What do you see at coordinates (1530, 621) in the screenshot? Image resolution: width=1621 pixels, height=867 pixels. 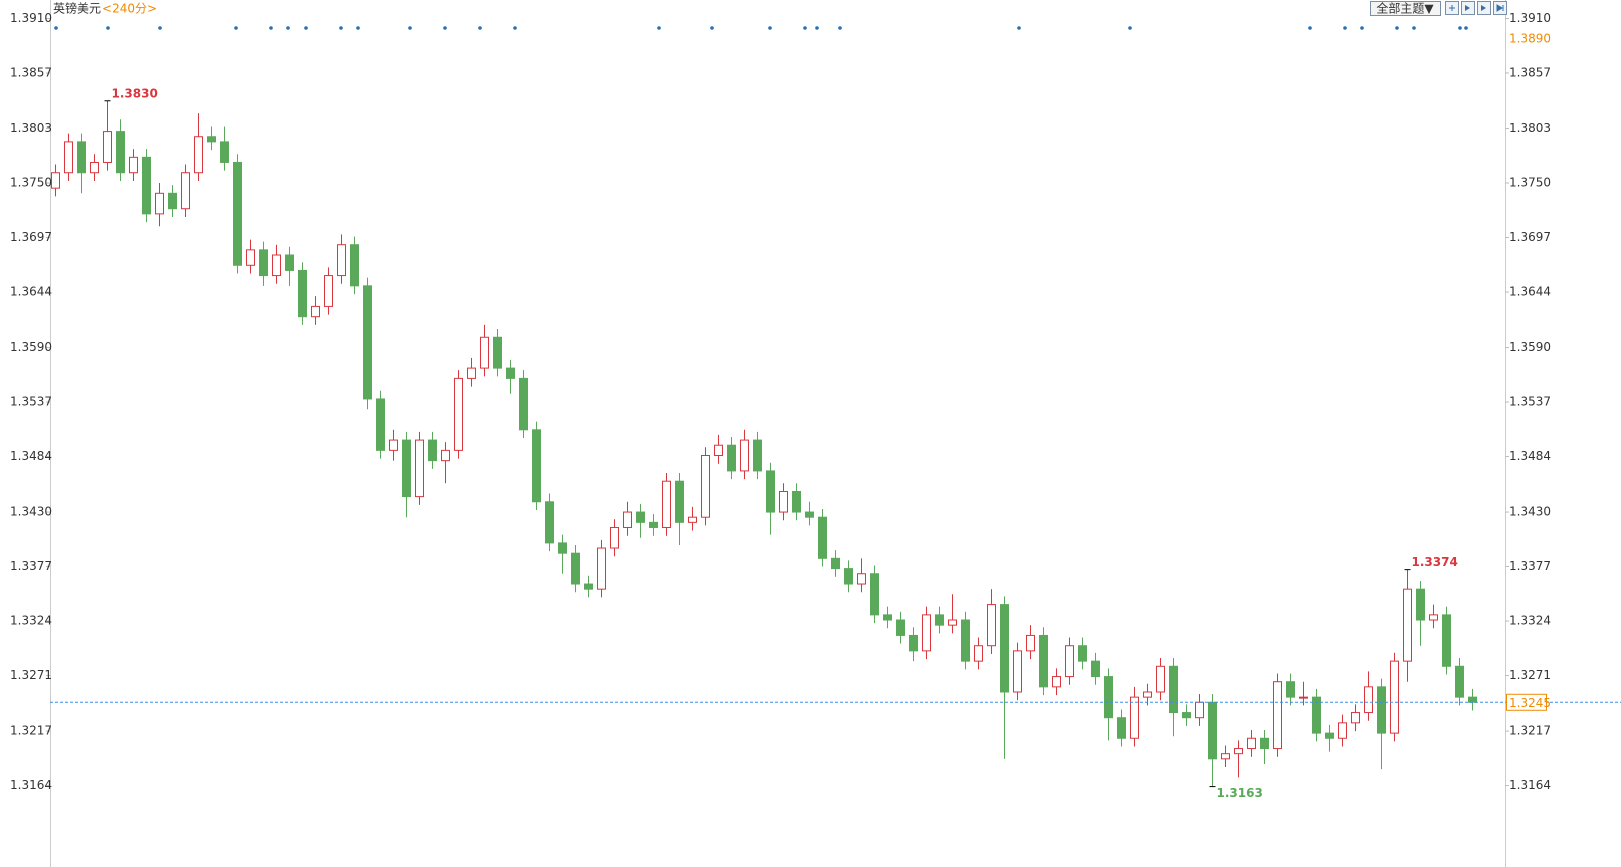 I see `y2-tick-label: 1.3324` at bounding box center [1530, 621].